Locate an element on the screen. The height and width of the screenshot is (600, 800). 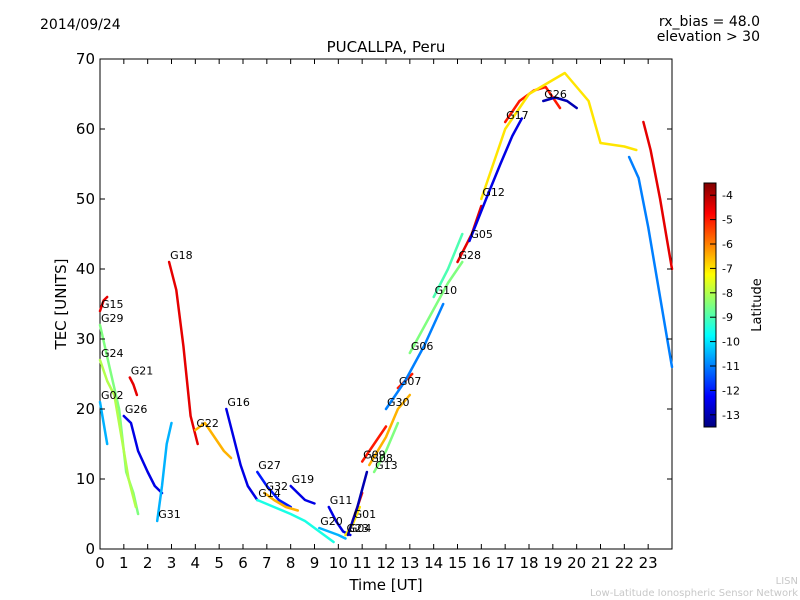
series-line-g19 is located at coordinates (302, 494).